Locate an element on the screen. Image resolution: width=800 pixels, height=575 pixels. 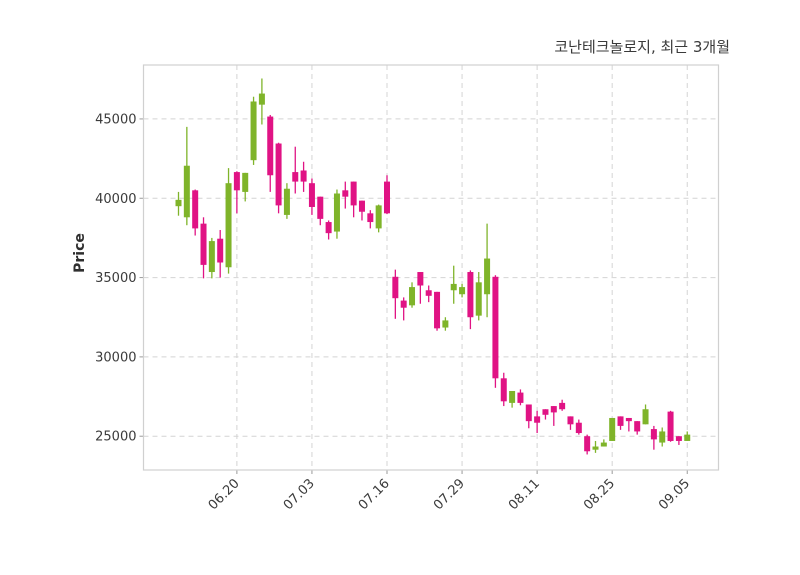
y-tick-label: 30000 is located at coordinates (115, 357).